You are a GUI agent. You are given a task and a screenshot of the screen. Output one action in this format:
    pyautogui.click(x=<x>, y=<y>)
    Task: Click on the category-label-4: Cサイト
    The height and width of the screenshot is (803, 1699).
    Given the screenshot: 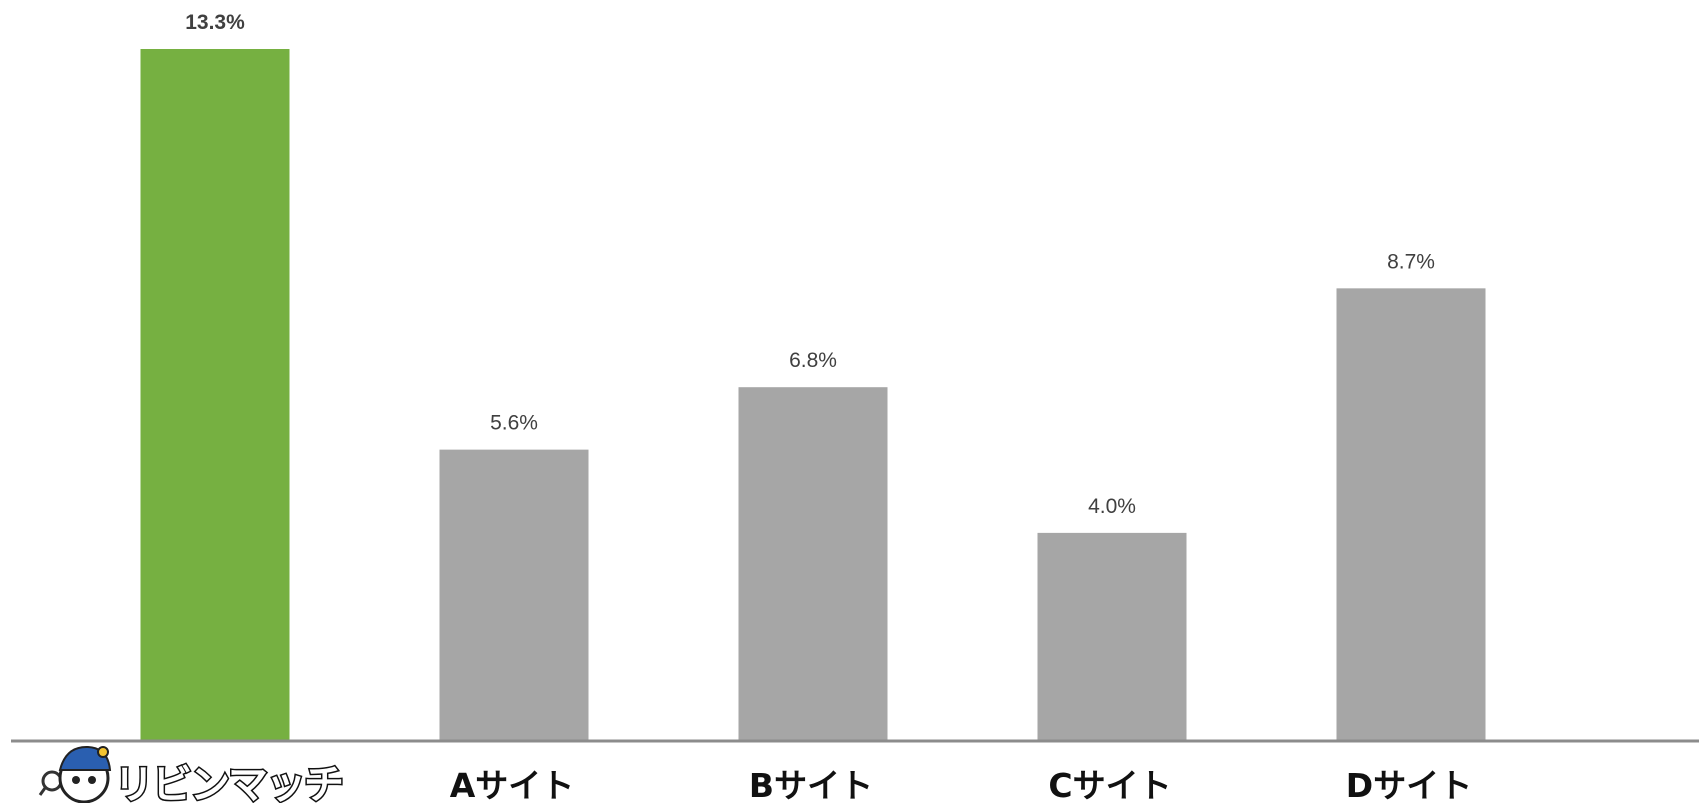 What is the action you would take?
    pyautogui.click(x=1109, y=784)
    